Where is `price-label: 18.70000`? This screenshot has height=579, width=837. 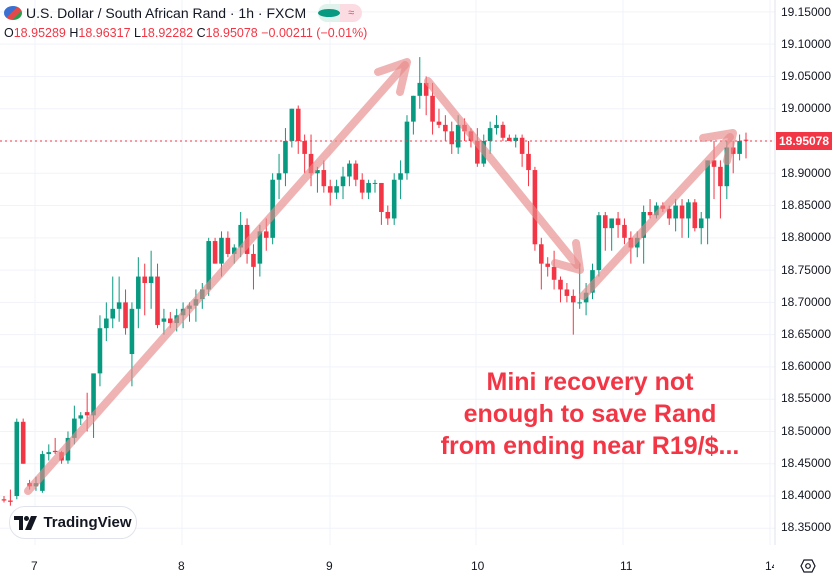 price-label: 18.70000 is located at coordinates (805, 302).